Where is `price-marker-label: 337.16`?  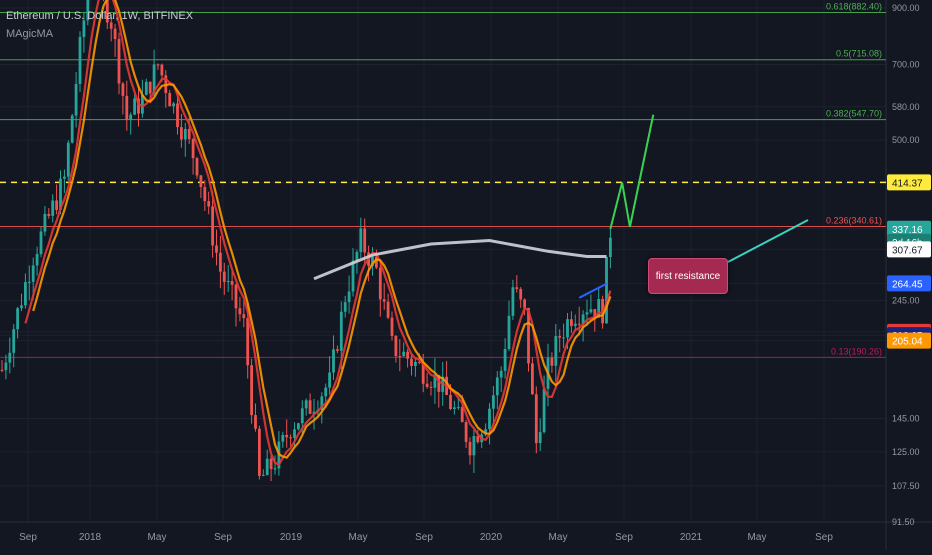 price-marker-label: 337.16 is located at coordinates (907, 230).